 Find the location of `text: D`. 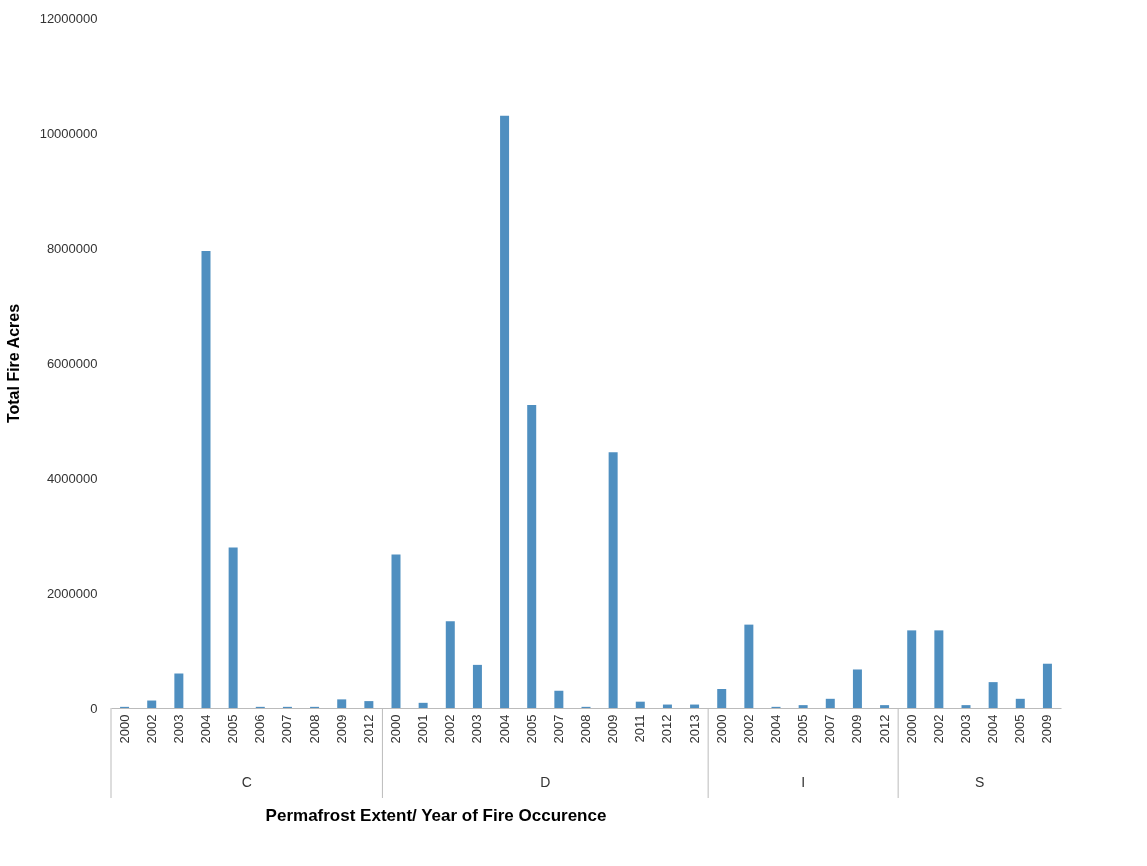

text: D is located at coordinates (545, 782).